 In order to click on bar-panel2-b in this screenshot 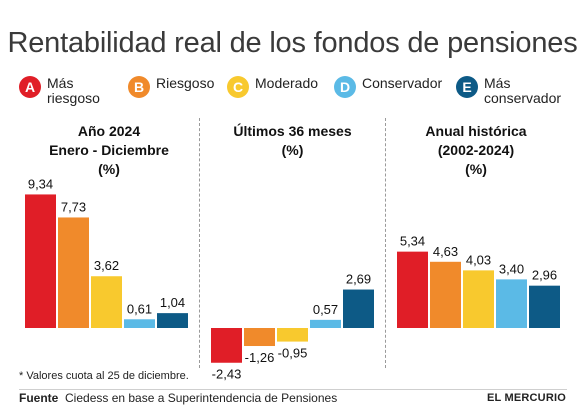, I will do `click(259, 337)`.